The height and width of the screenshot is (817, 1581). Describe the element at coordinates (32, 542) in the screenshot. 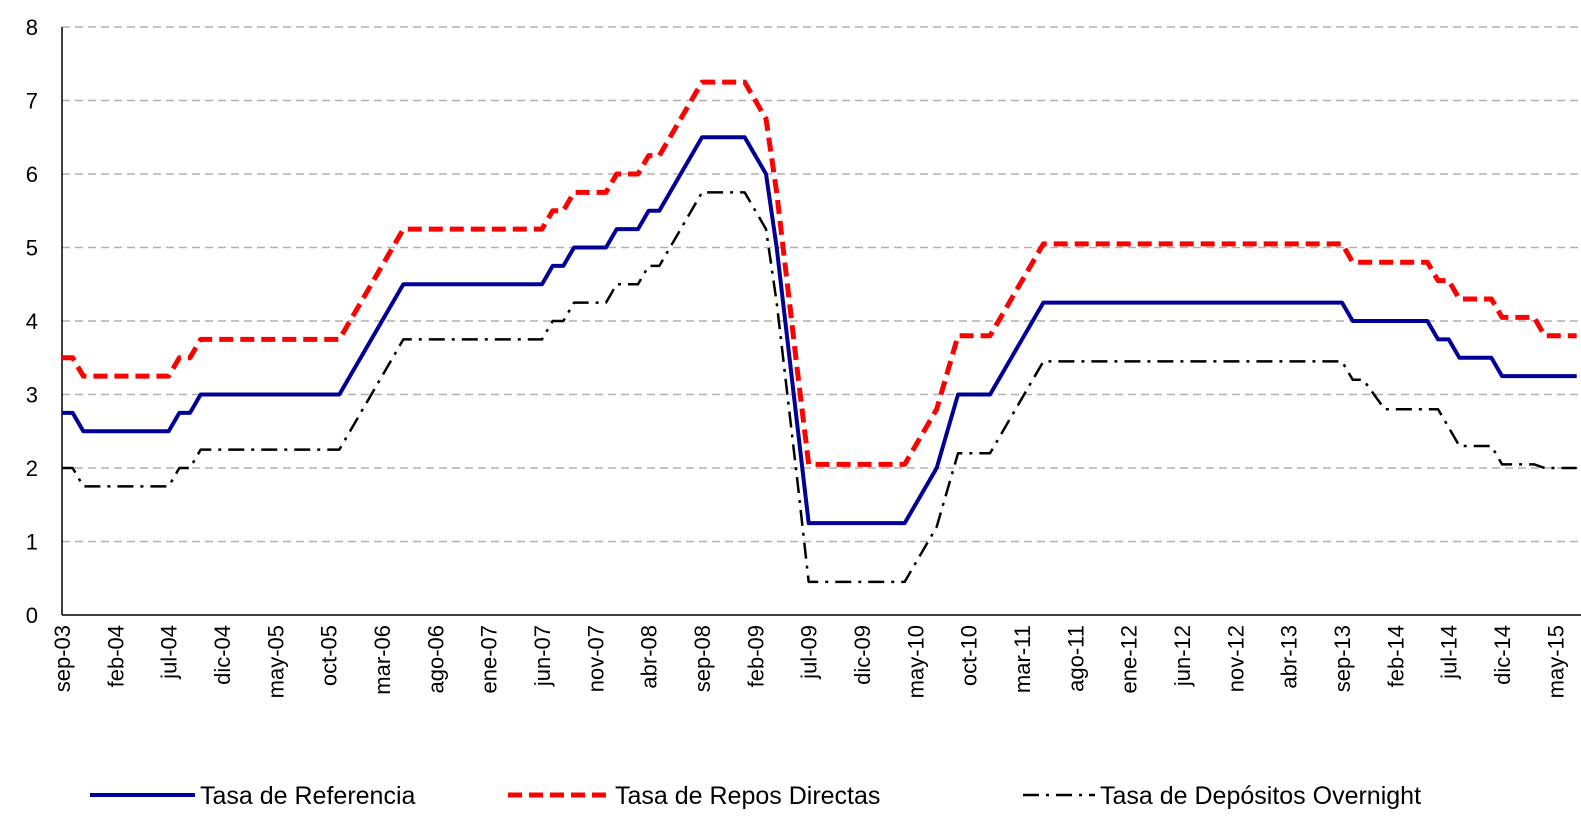

I see `y-tick-label: 1` at that location.